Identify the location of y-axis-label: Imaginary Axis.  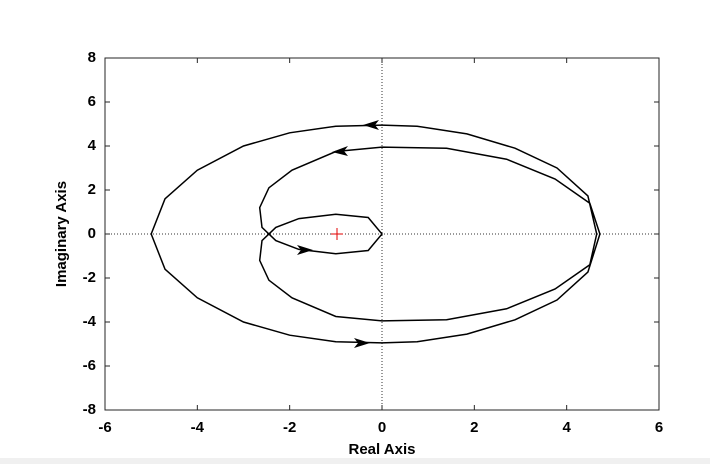
(61, 234).